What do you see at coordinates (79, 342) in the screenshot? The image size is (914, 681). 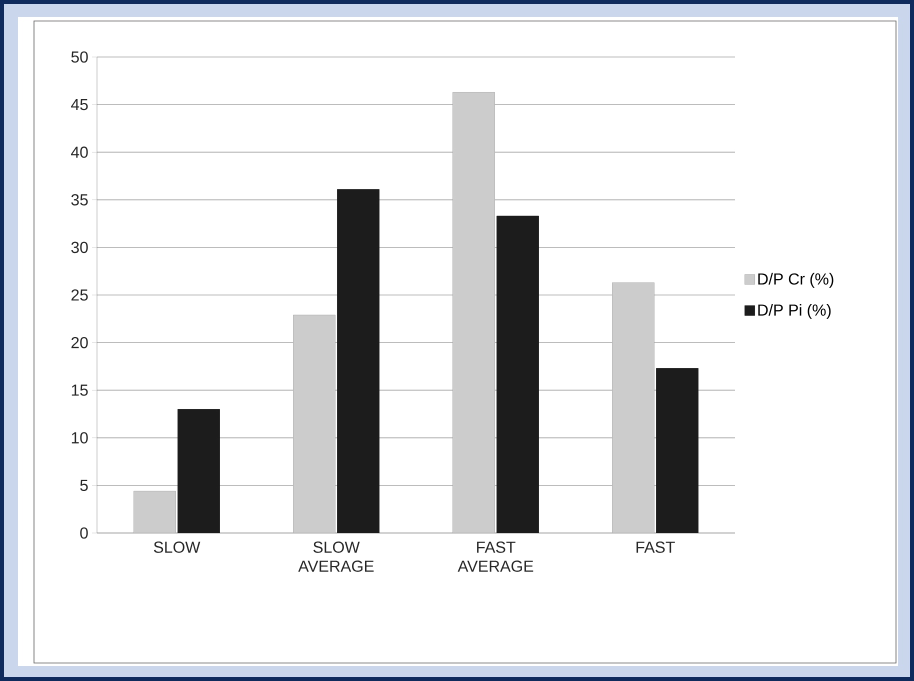 I see `y-tick-label: 20` at bounding box center [79, 342].